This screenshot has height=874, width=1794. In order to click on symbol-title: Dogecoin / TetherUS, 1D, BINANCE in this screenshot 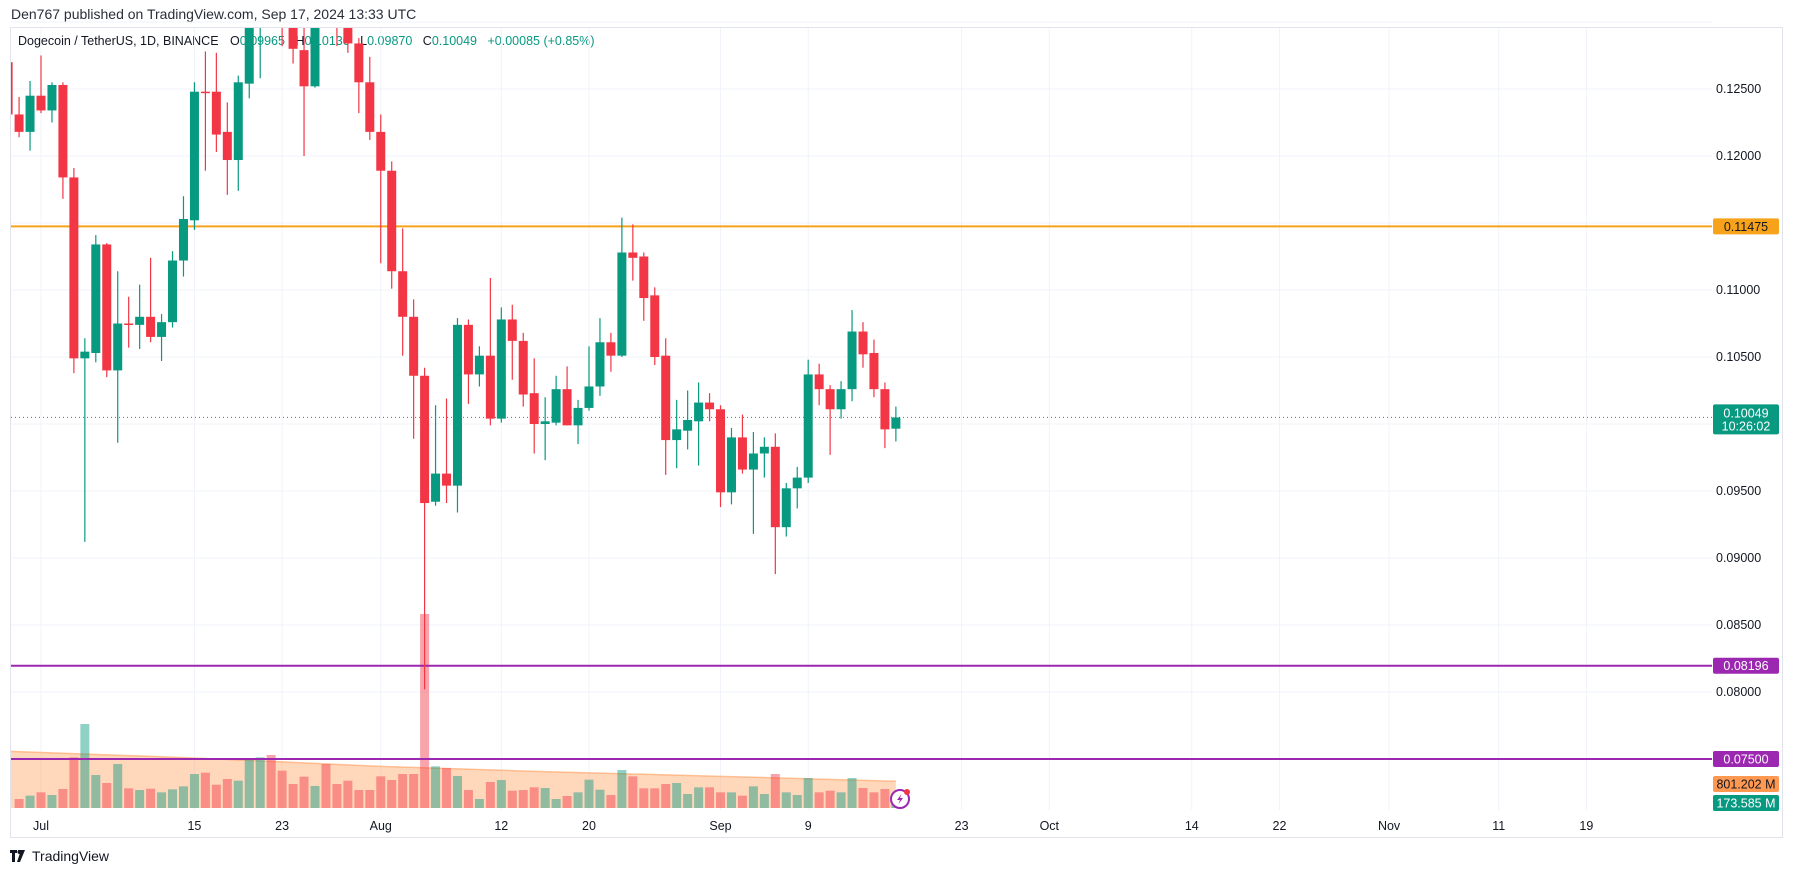, I will do `click(118, 41)`.